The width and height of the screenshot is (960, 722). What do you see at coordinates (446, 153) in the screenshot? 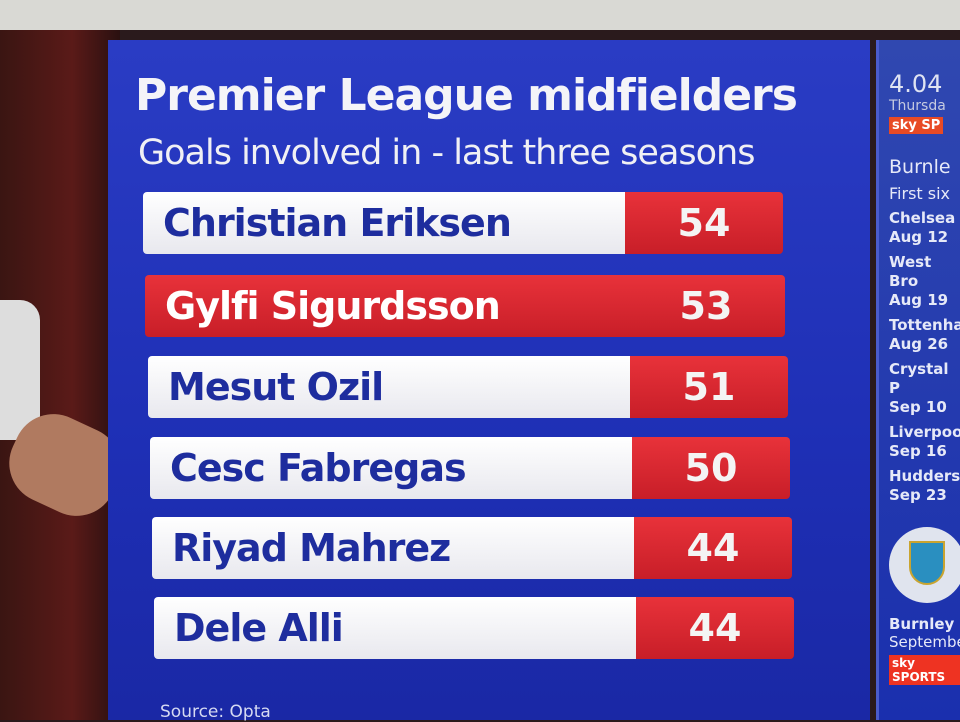
I see `graphic-subtitle: Goals involved in - last three seasons` at bounding box center [446, 153].